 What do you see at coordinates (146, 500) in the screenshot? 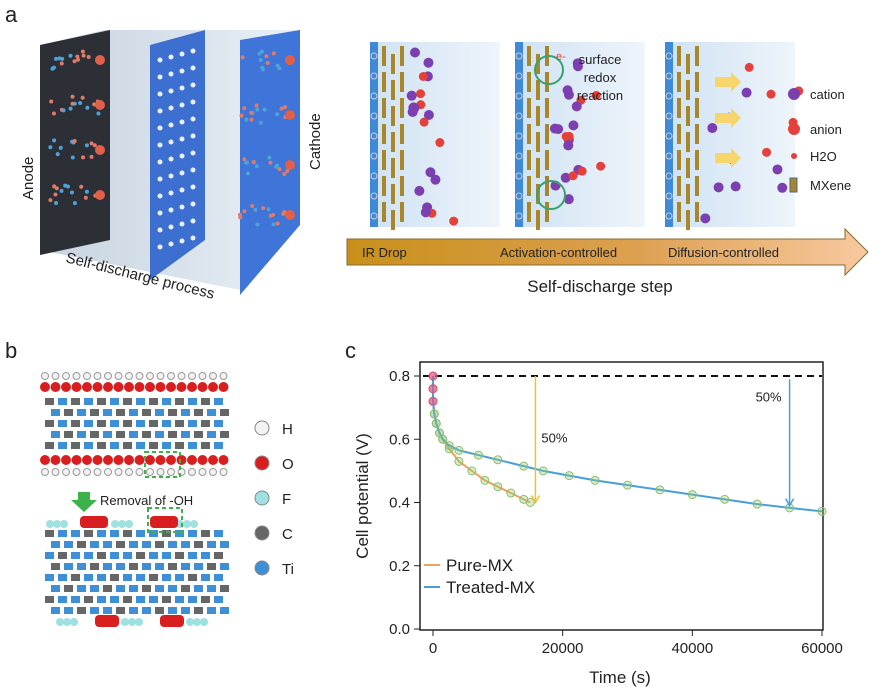
I see `removal-label: Removal of -OH` at bounding box center [146, 500].